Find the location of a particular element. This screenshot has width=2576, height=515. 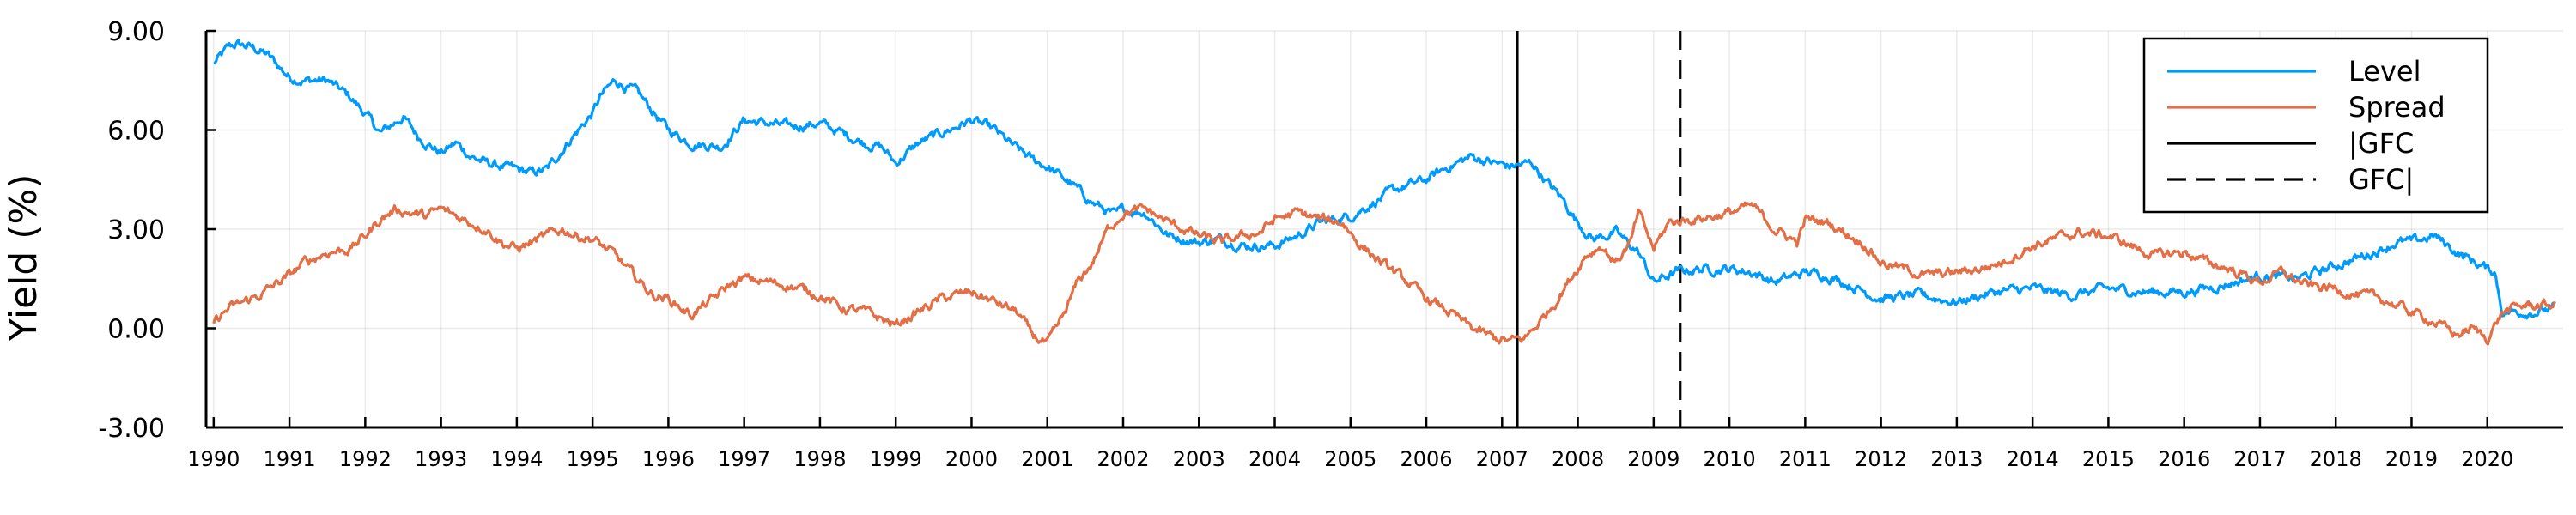

legend-label: |GFC is located at coordinates (2381, 143).